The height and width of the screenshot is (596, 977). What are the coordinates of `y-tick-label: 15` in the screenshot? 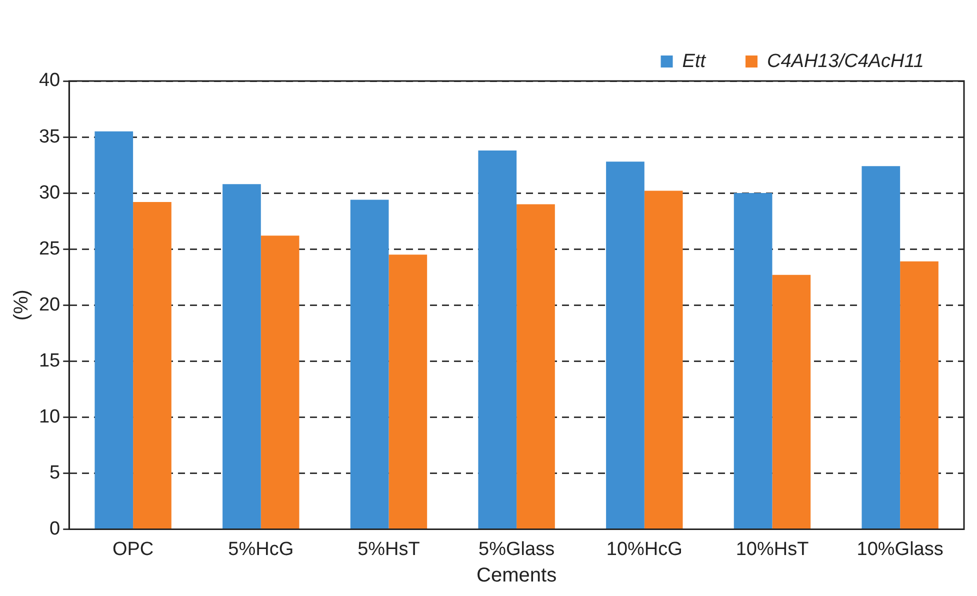 It's located at (49, 361).